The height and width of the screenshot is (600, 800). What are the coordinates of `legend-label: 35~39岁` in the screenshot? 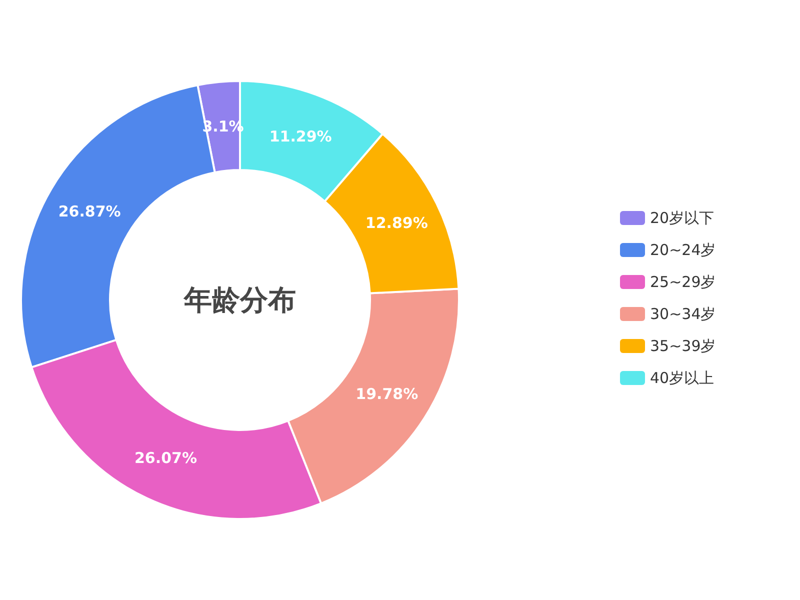 It's located at (683, 346).